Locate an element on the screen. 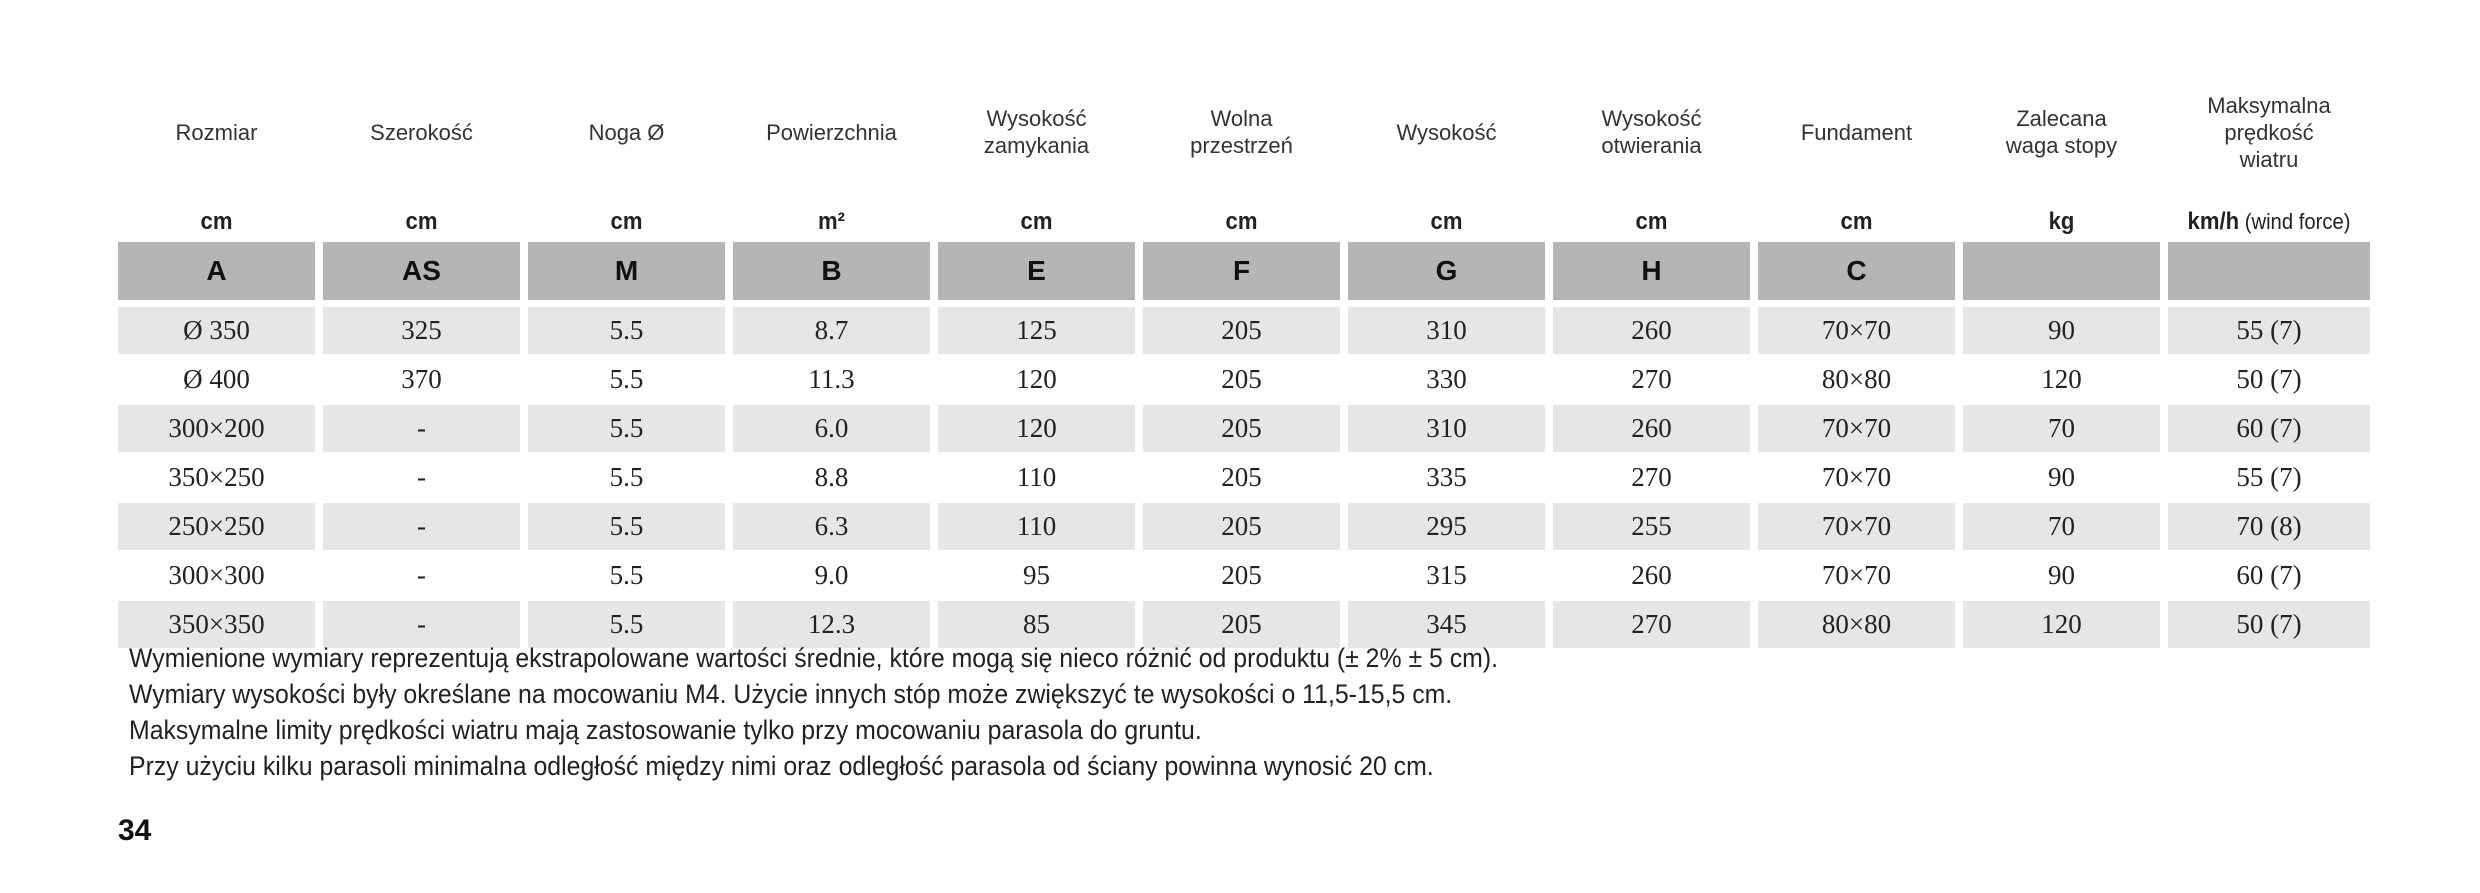  table-cell: 11.3 is located at coordinates (831, 379).